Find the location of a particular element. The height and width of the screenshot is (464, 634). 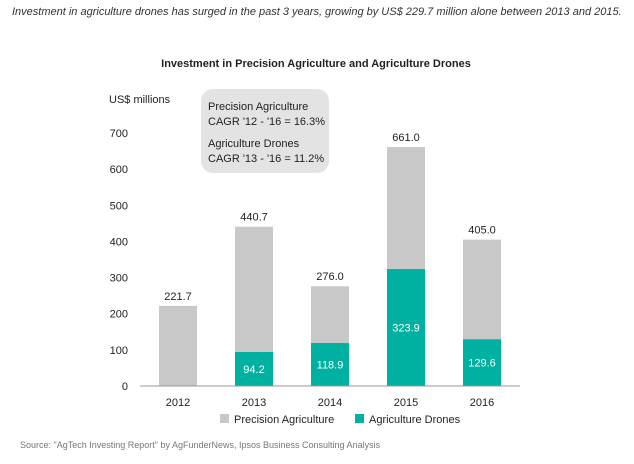

legend-swatch-precision is located at coordinates (224, 418).